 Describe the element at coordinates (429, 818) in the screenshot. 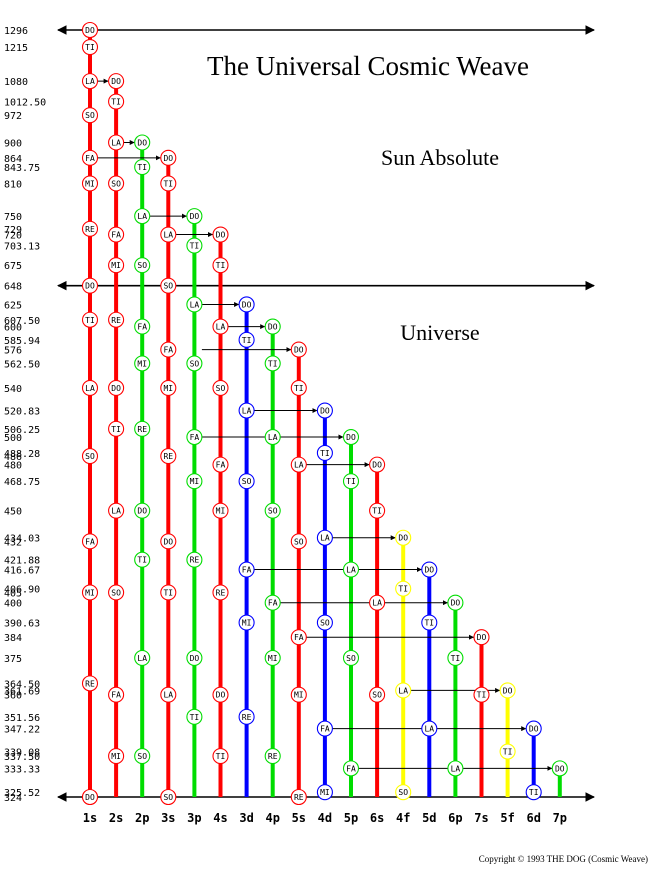

I see `column-label: 5d` at that location.